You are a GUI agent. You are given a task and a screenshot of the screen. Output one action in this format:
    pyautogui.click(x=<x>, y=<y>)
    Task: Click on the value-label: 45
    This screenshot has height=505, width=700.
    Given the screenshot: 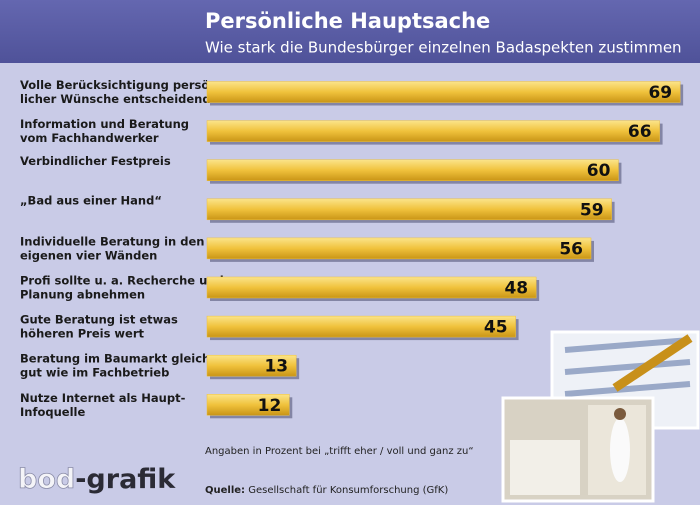 What is the action you would take?
    pyautogui.click(x=496, y=328)
    